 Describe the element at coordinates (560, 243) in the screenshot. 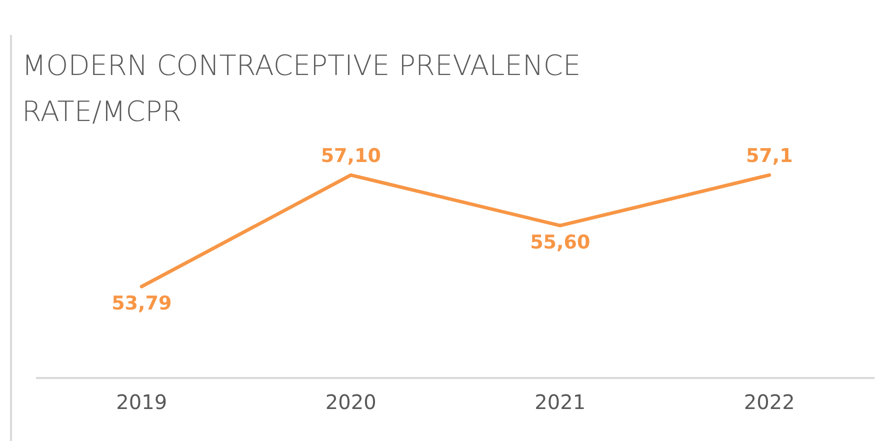

I see `data-label: 55,60` at that location.